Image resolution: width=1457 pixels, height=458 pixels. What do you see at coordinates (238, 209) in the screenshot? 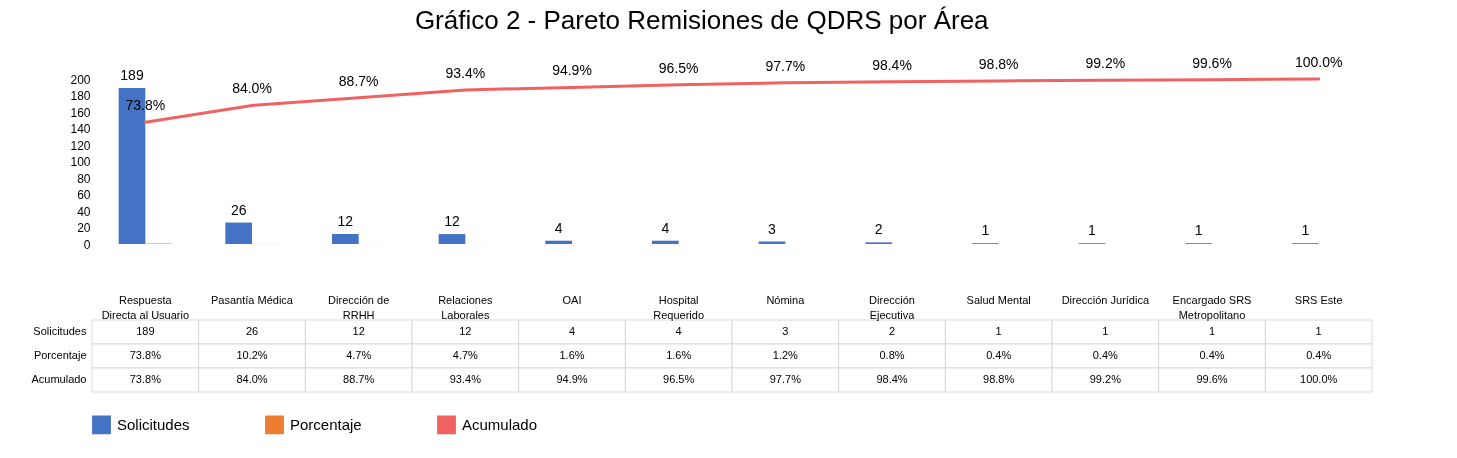
I see `text: 26` at bounding box center [238, 209].